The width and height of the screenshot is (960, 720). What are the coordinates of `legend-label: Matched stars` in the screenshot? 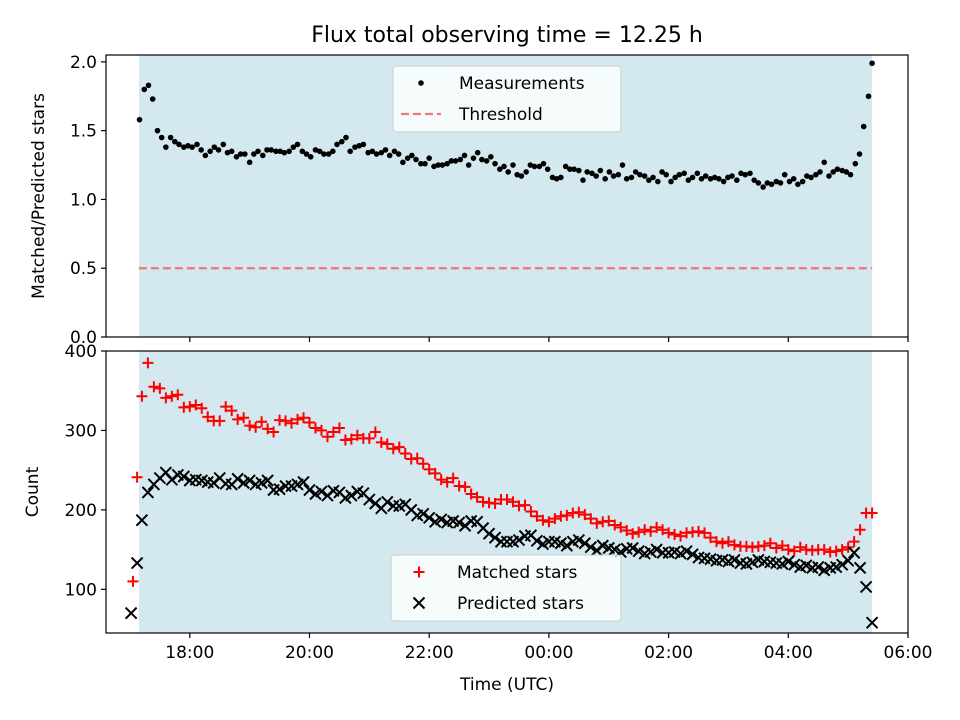 It's located at (517, 573).